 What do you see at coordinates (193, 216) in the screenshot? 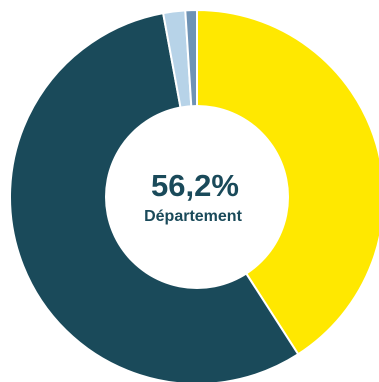
I see `center-label: Département` at bounding box center [193, 216].